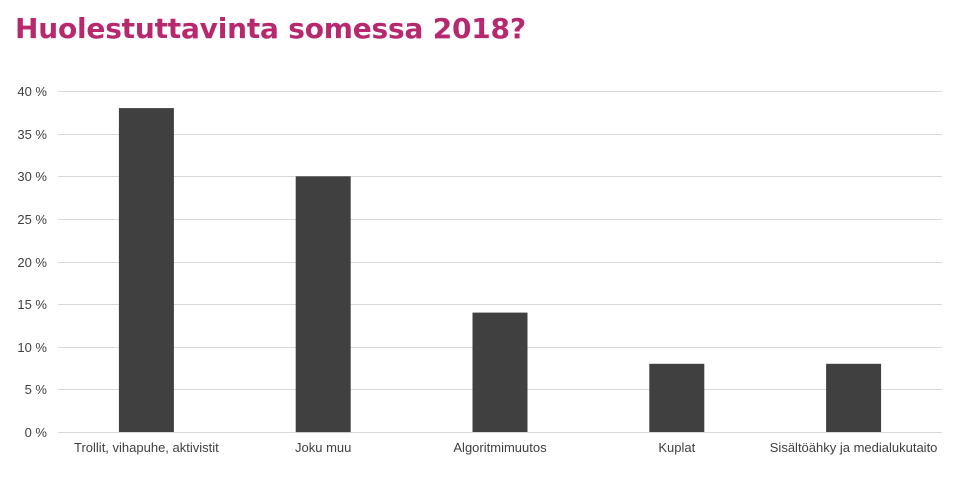  I want to click on chart-title: Huolestuttavinta somessa 2018?, so click(270, 28).